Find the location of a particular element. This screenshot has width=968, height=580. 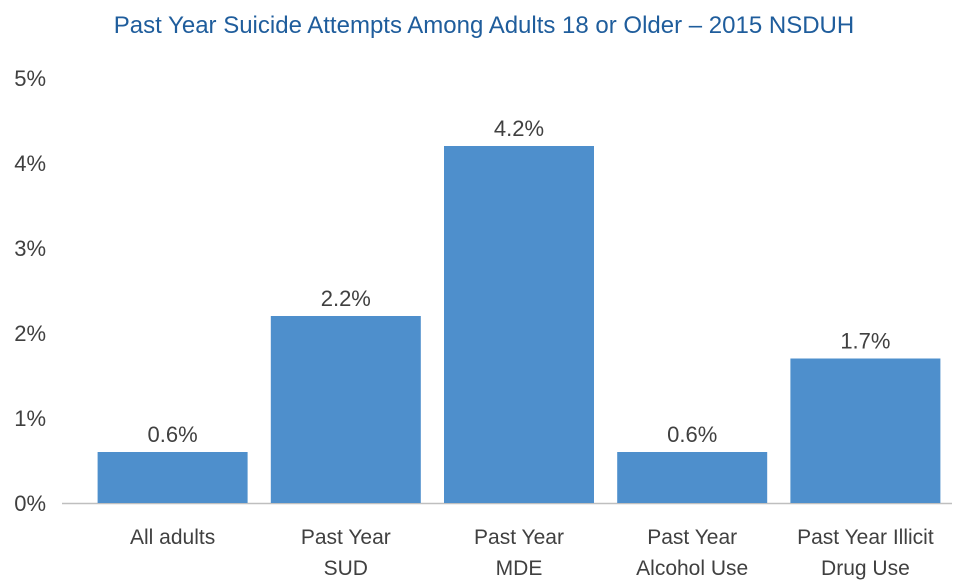

y-tick-label: 0% is located at coordinates (30, 503).